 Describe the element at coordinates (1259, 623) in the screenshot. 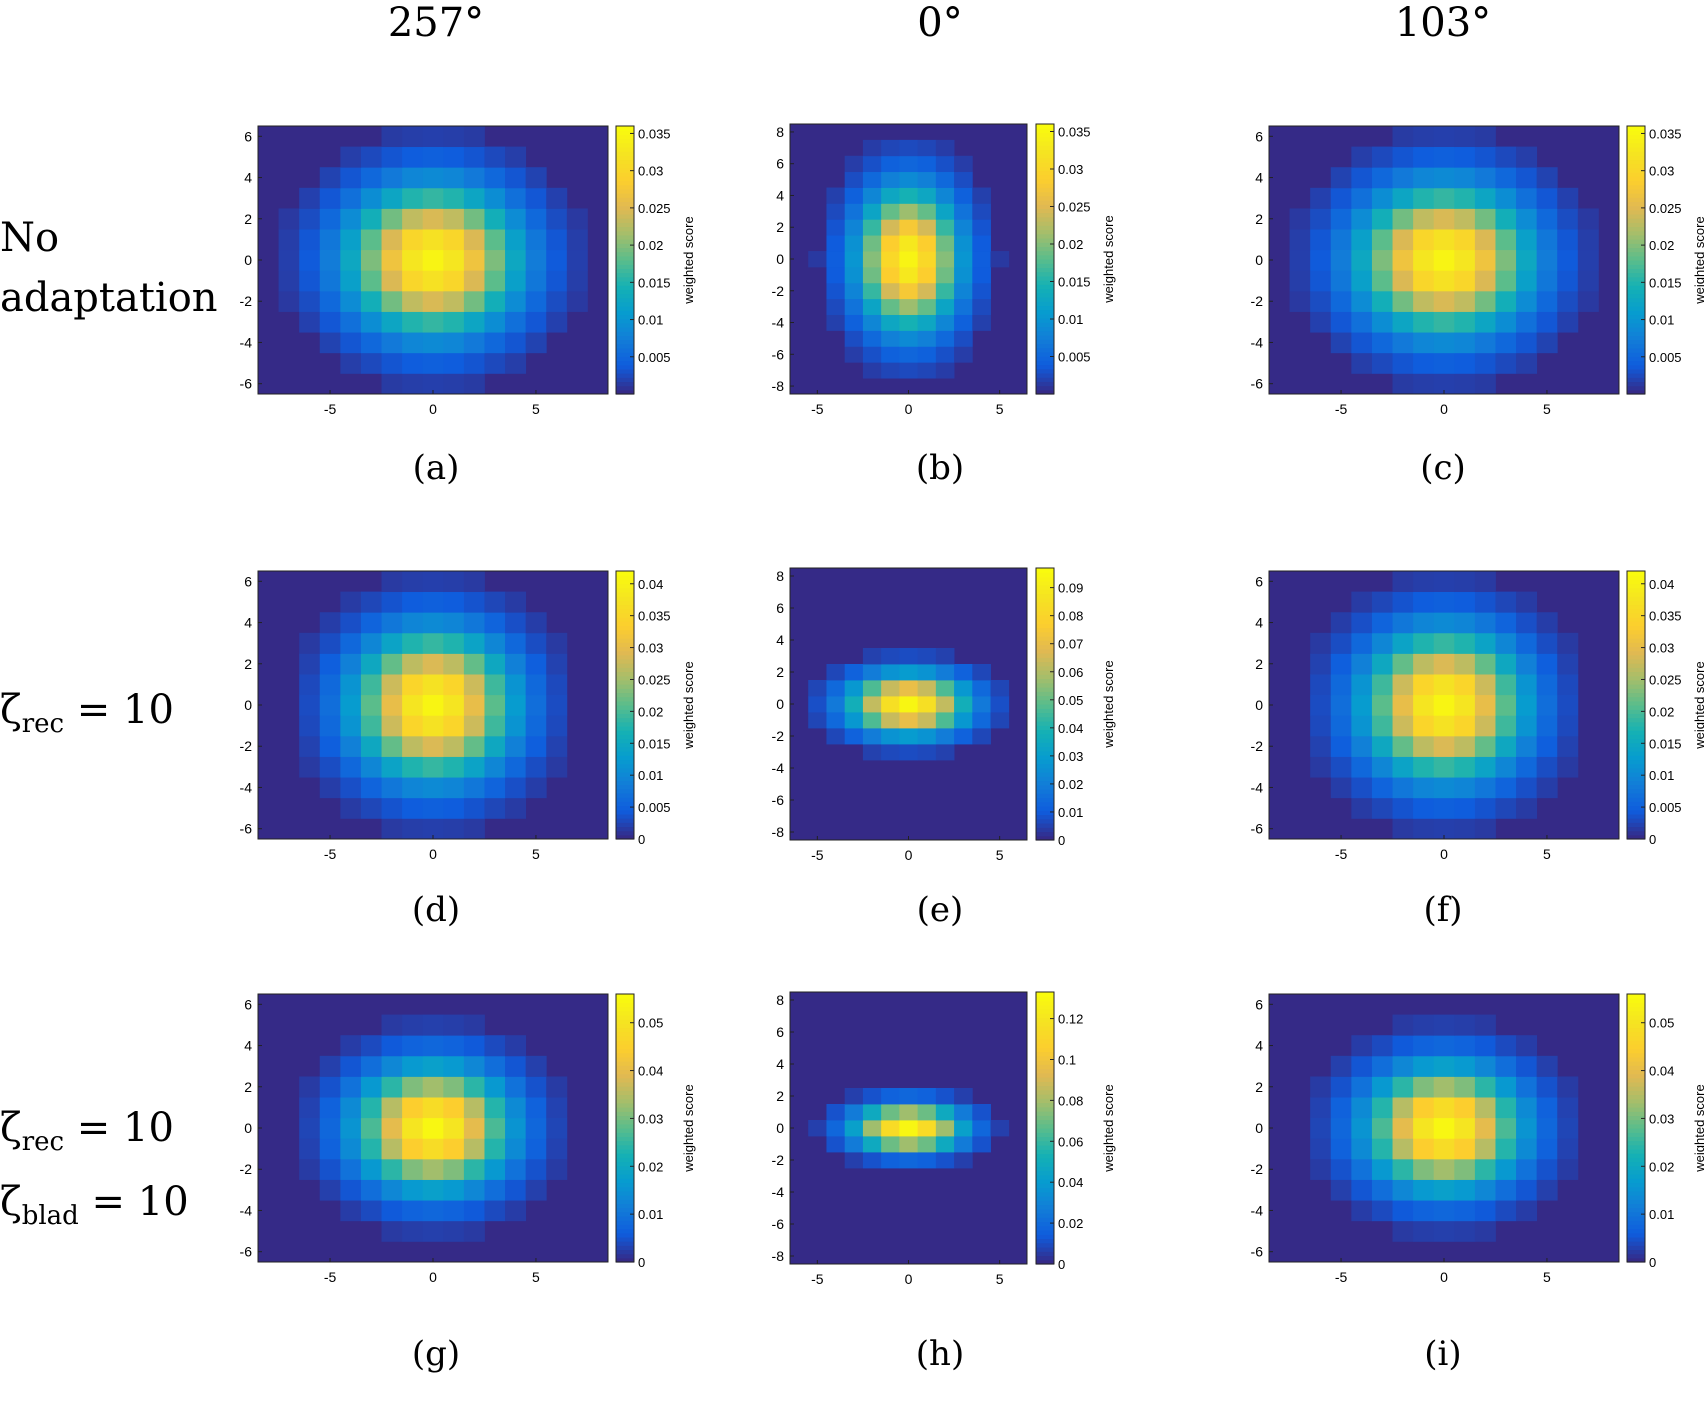

I see `y-tick-label: 4` at that location.